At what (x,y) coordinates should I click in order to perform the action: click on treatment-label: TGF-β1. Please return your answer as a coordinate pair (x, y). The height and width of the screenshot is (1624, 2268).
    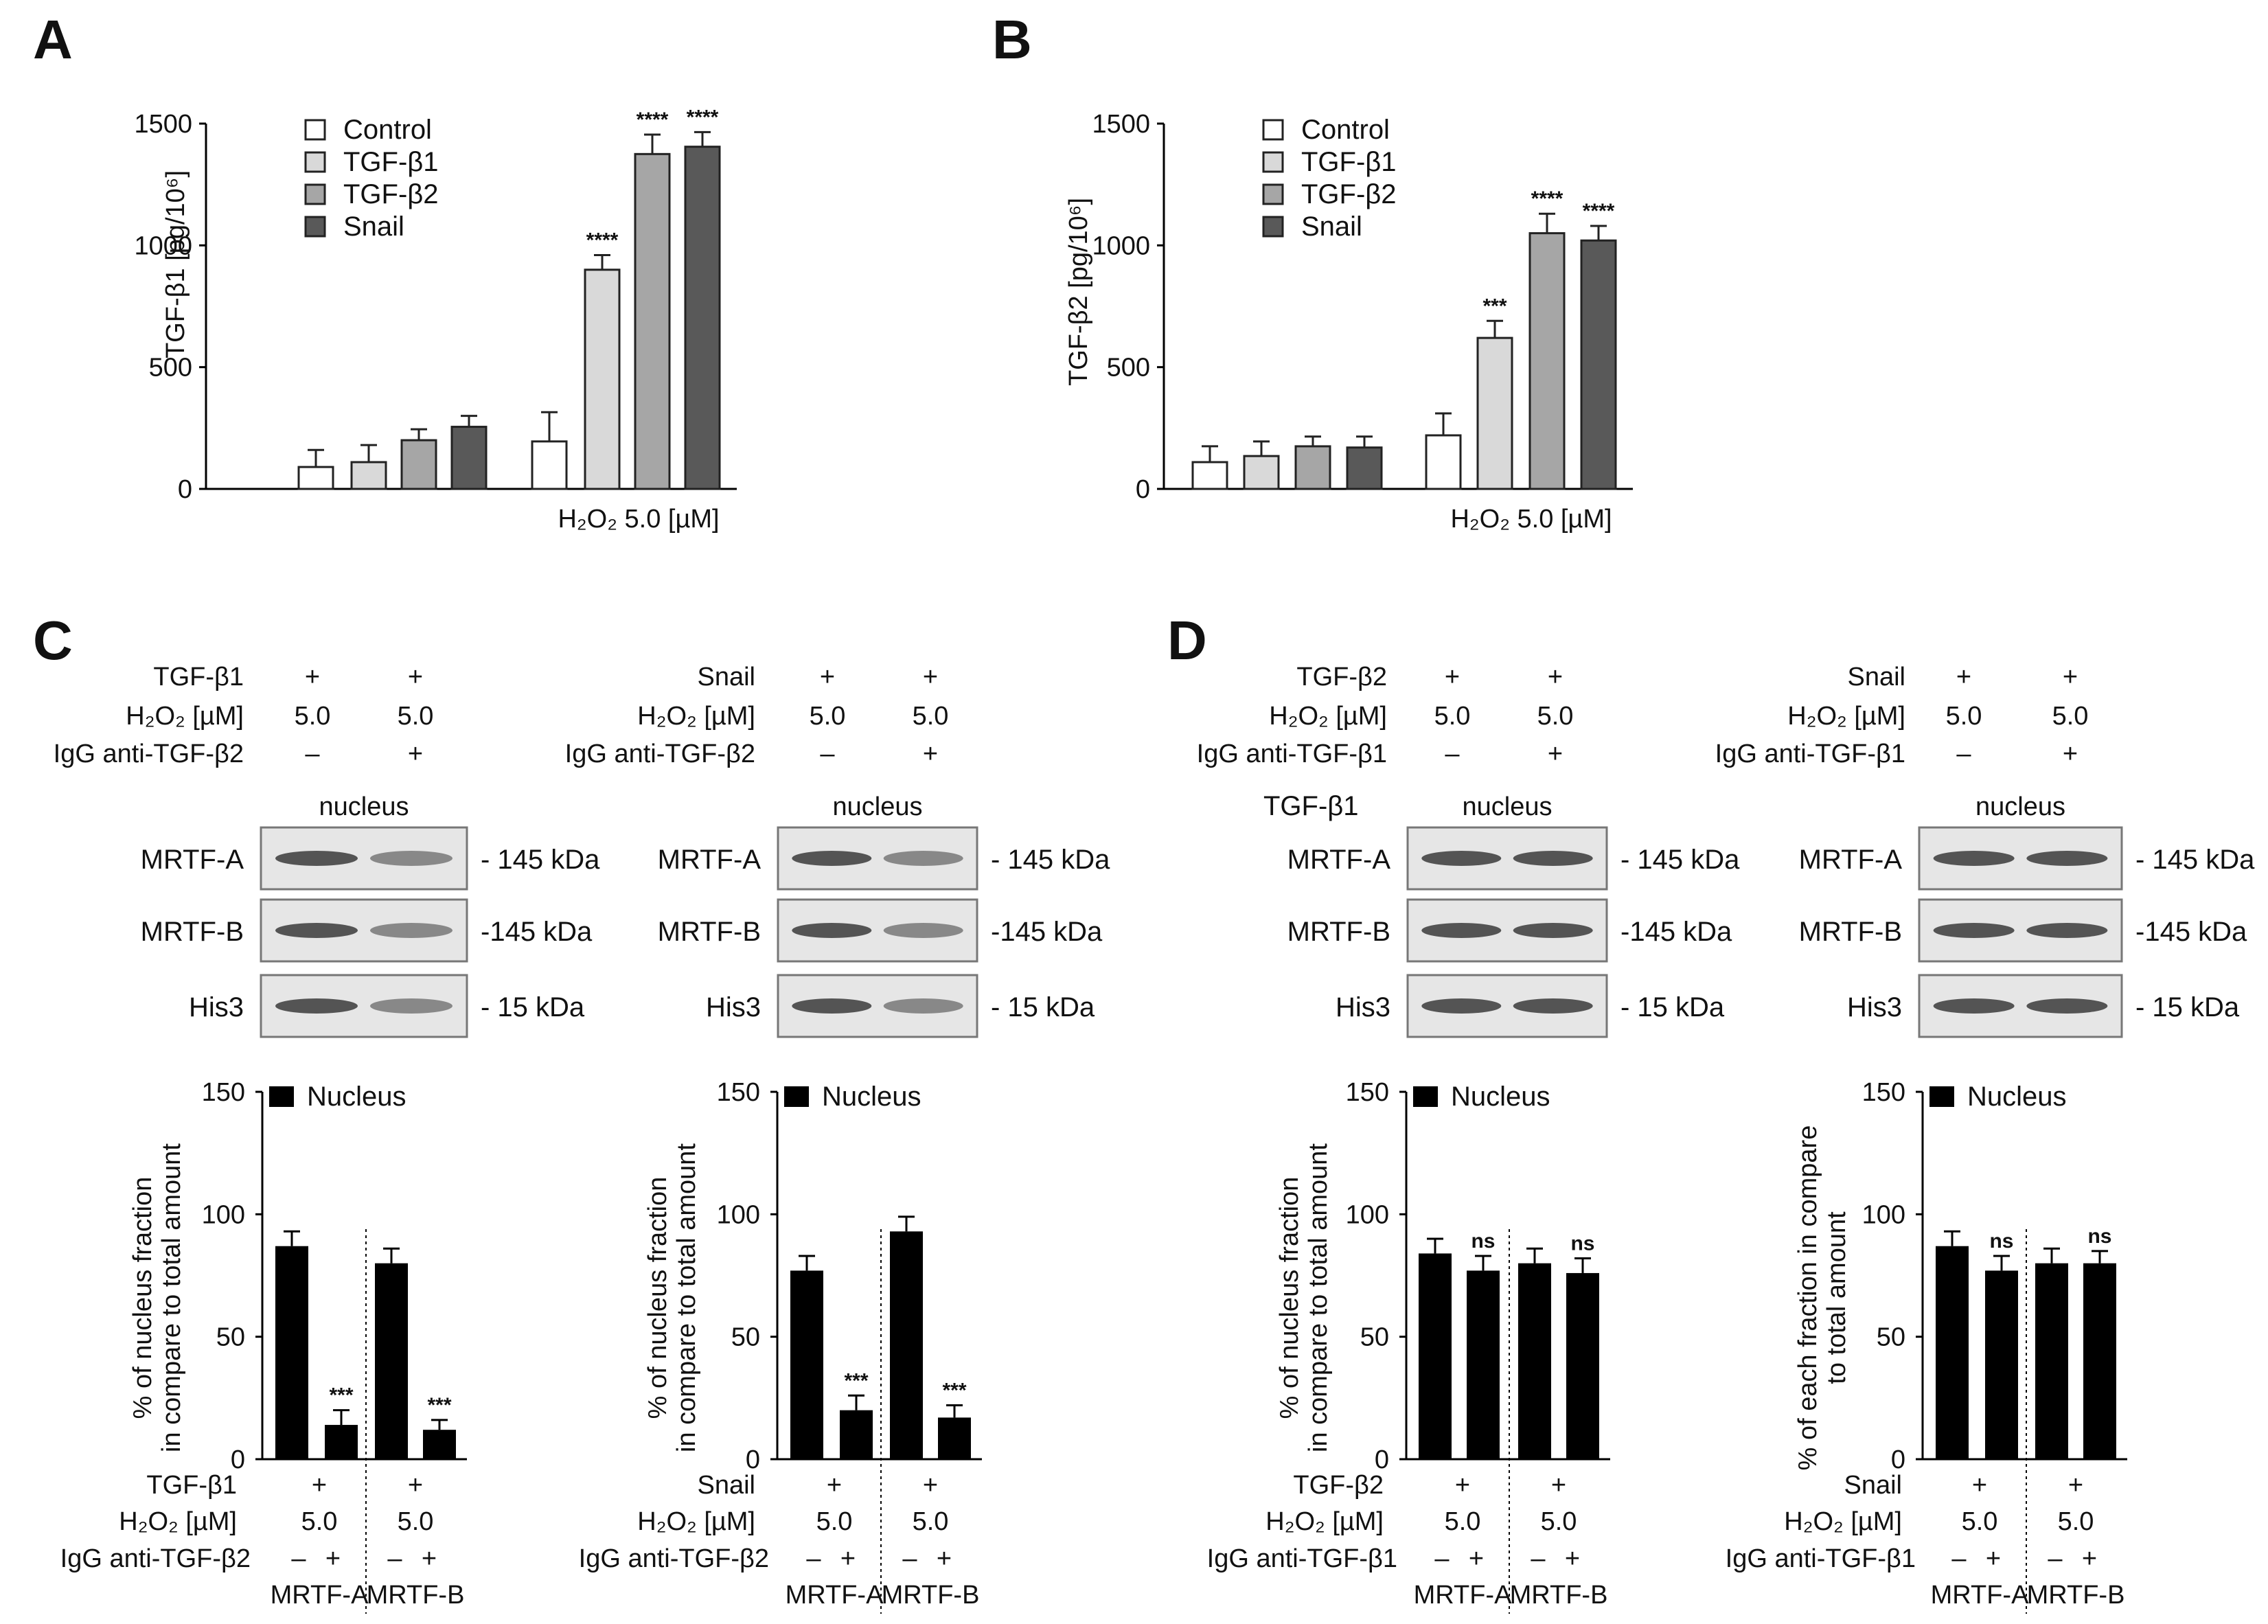
    Looking at the image, I should click on (191, 1485).